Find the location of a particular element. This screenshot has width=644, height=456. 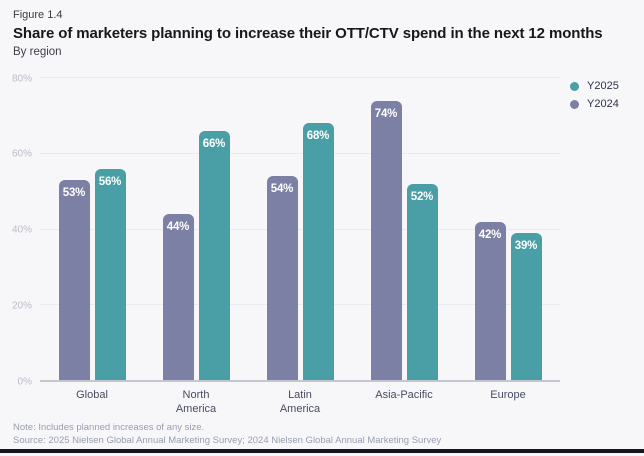

chart-subtitle: By region is located at coordinates (37, 52).